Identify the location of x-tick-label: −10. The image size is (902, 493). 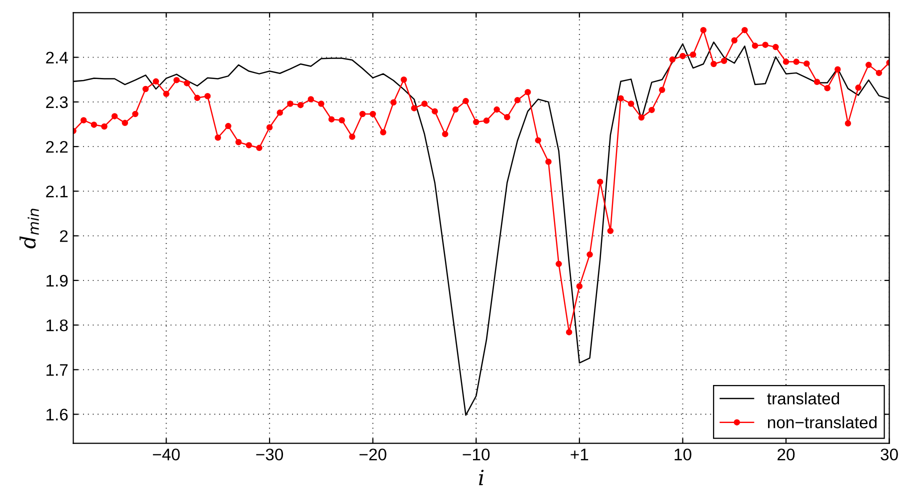
(476, 454).